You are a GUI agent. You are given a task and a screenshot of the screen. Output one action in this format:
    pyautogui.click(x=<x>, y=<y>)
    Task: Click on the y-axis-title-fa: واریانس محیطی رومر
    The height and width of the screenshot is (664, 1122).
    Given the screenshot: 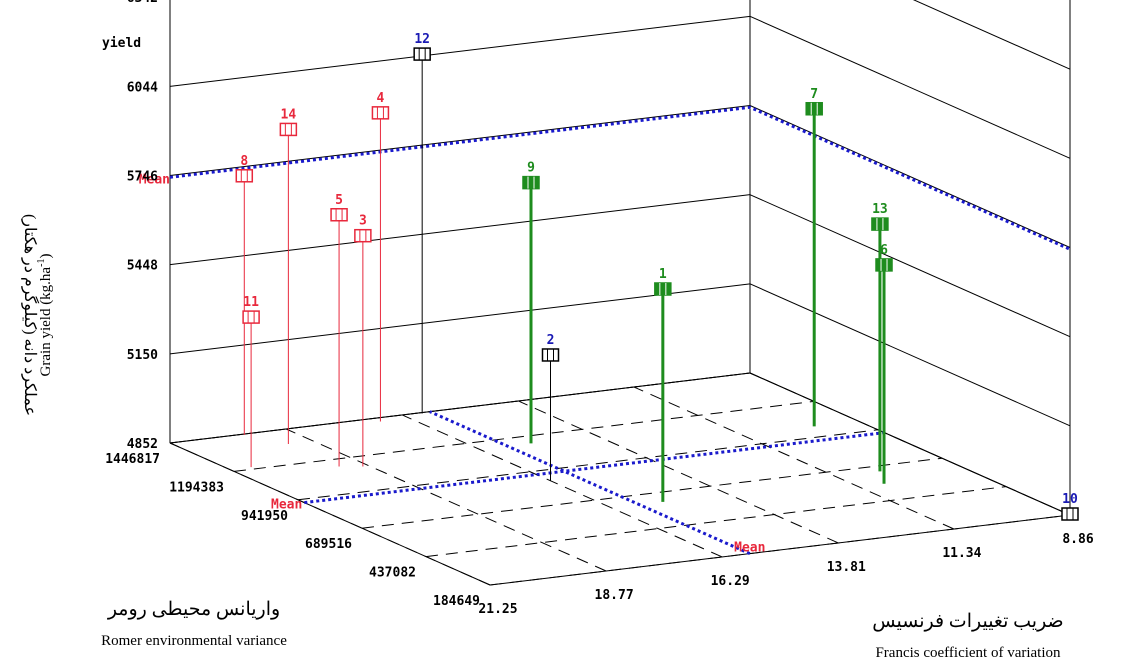 What is the action you would take?
    pyautogui.click(x=193, y=609)
    